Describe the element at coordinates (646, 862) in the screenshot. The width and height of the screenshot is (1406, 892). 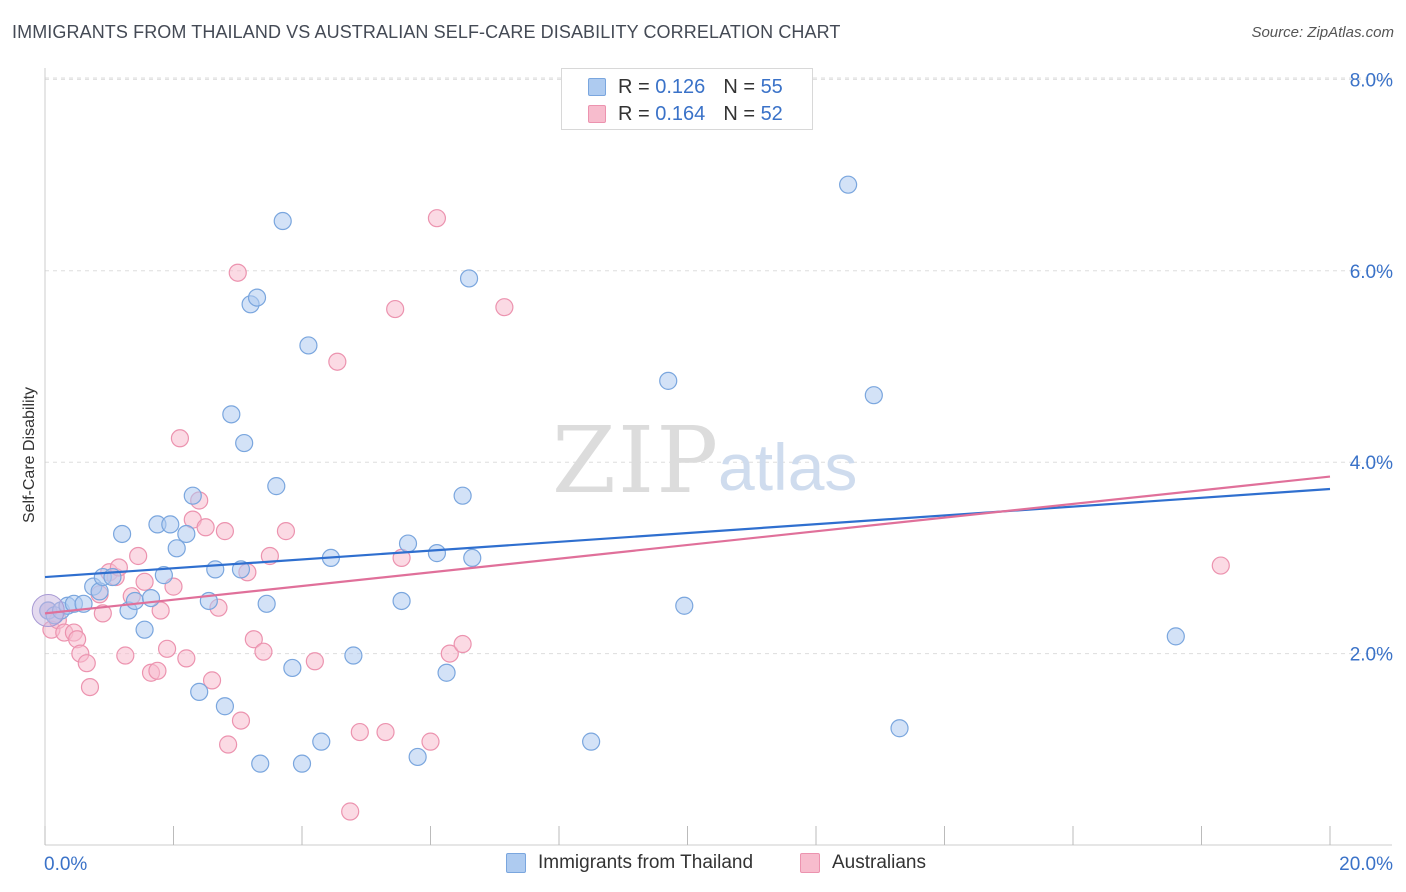
I see `legend-label-thailand: Immigrants from Thailand` at that location.